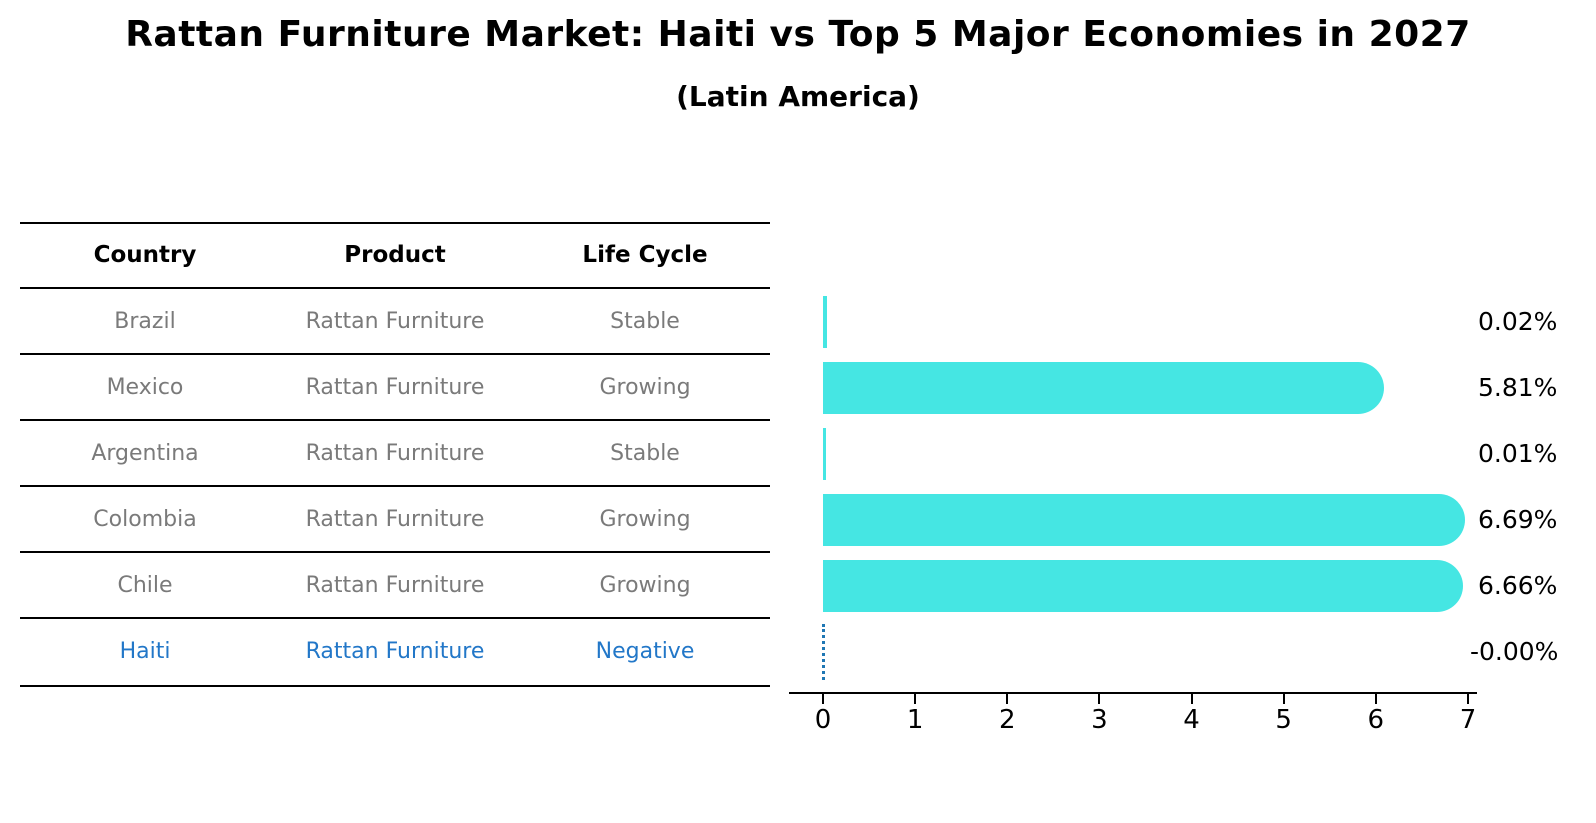  Describe the element at coordinates (1518, 321) in the screenshot. I see `bar-value-label: 0.02%` at that location.